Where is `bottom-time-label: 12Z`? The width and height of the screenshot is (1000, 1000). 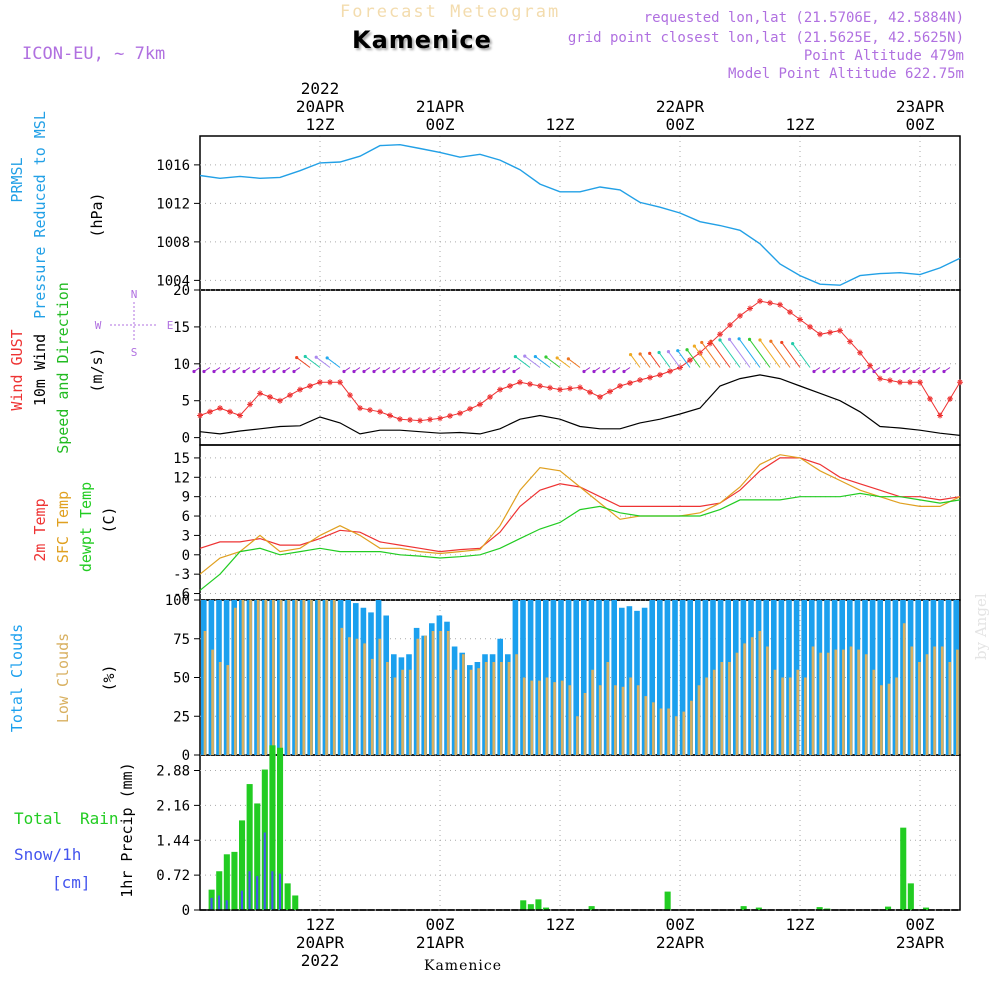 bottom-time-label: 12Z is located at coordinates (800, 924).